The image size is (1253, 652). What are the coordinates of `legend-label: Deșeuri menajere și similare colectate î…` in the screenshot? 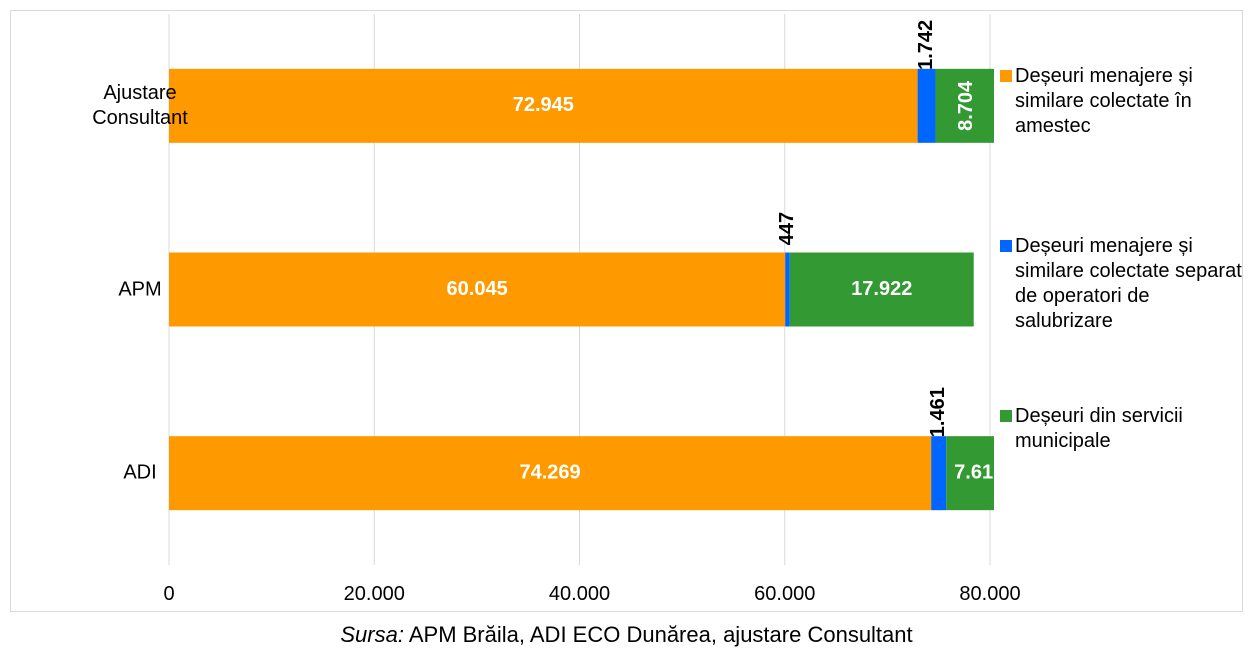 It's located at (1104, 101).